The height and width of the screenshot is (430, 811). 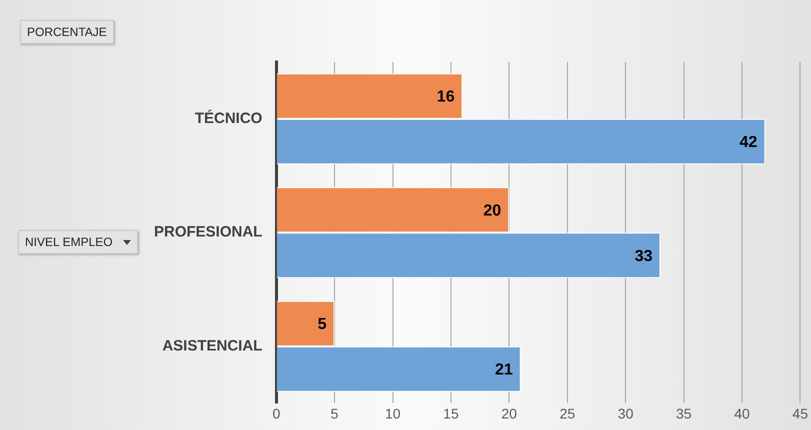 What do you see at coordinates (492, 211) in the screenshot?
I see `data-label: 20` at bounding box center [492, 211].